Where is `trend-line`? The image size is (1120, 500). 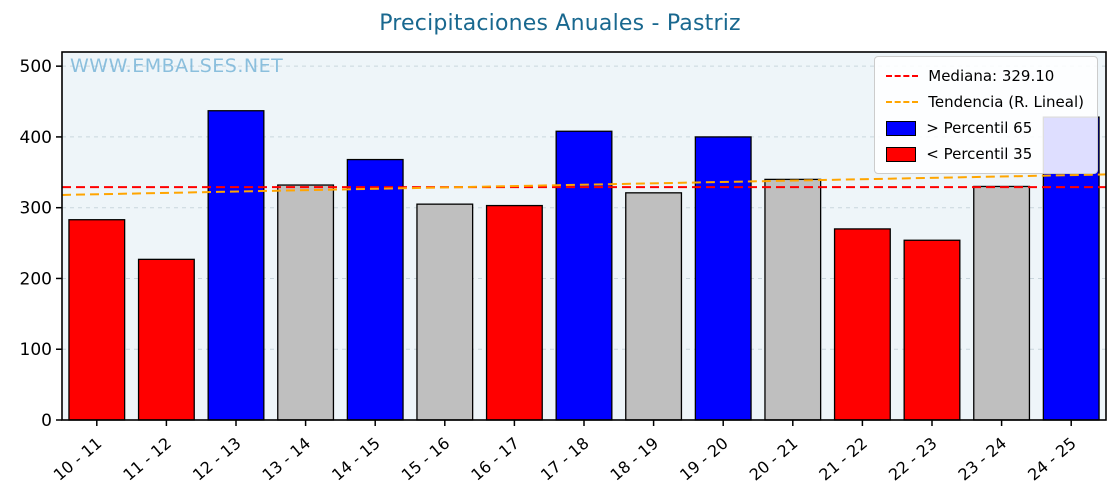
trend-line is located at coordinates (584, 184).